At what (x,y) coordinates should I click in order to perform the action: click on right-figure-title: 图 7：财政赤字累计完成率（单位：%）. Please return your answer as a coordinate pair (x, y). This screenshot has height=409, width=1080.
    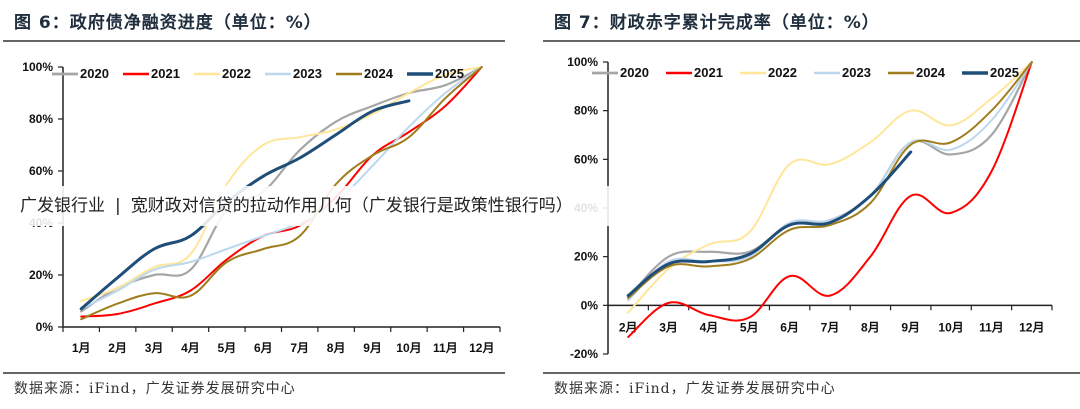
    Looking at the image, I should click on (717, 23).